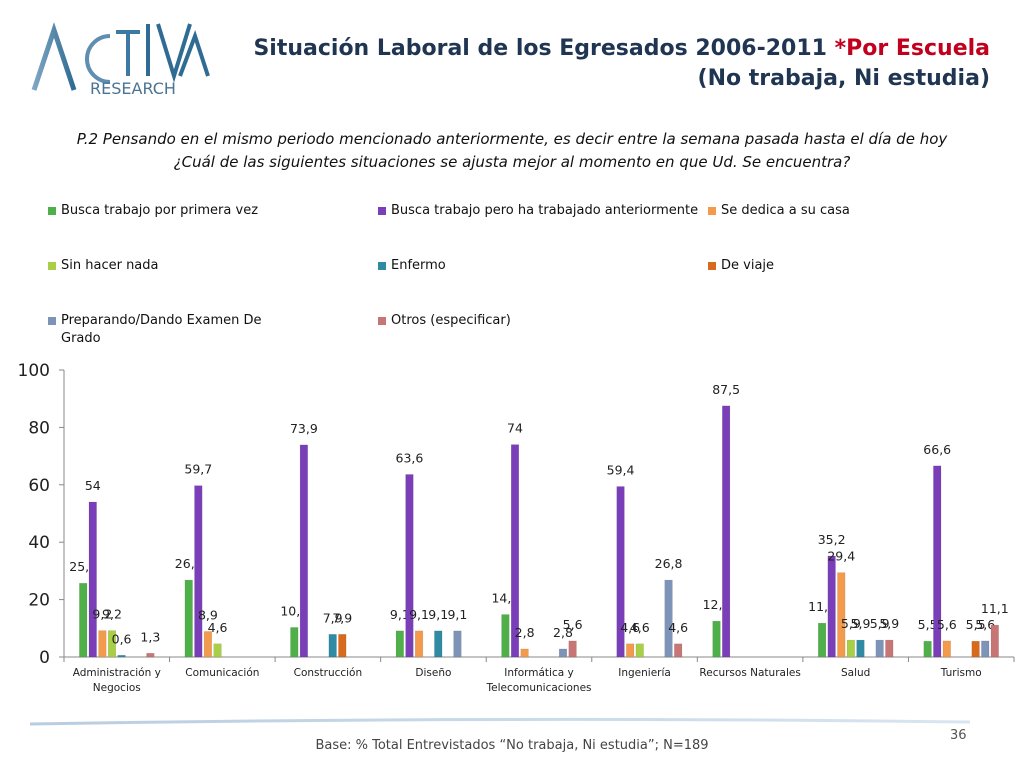  What do you see at coordinates (912, 48) in the screenshot?
I see `title-highlight: *Por Escuela` at bounding box center [912, 48].